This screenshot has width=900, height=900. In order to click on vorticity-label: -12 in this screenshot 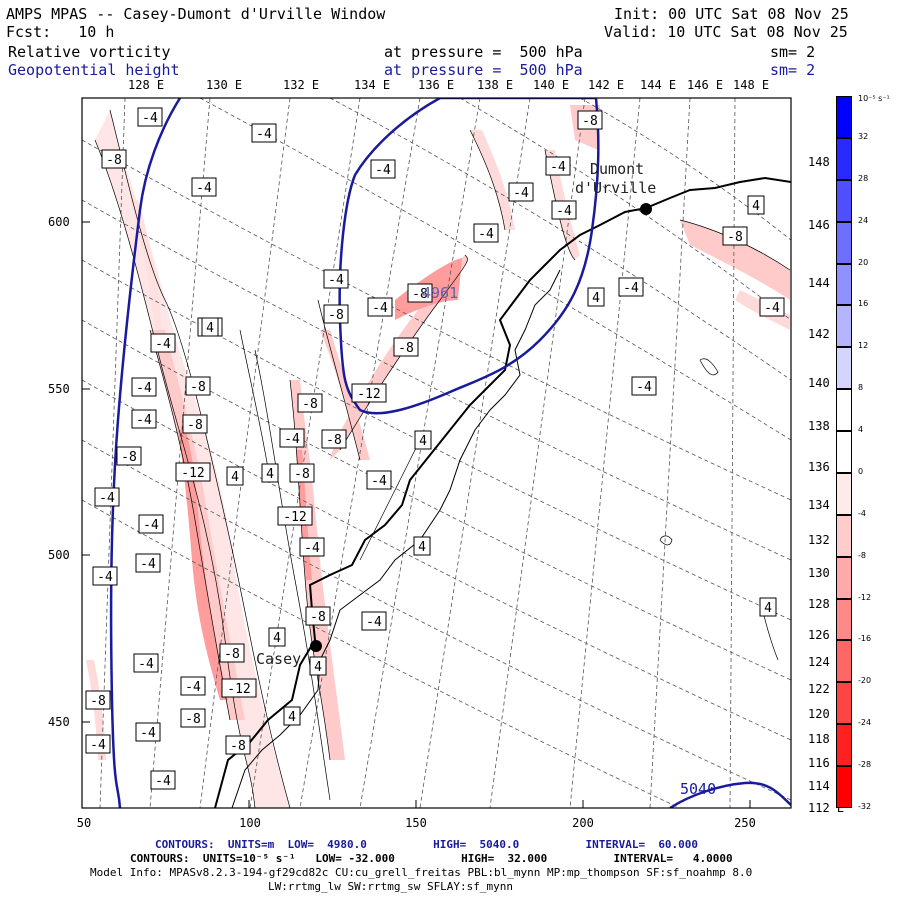, I will do `click(295, 516)`.